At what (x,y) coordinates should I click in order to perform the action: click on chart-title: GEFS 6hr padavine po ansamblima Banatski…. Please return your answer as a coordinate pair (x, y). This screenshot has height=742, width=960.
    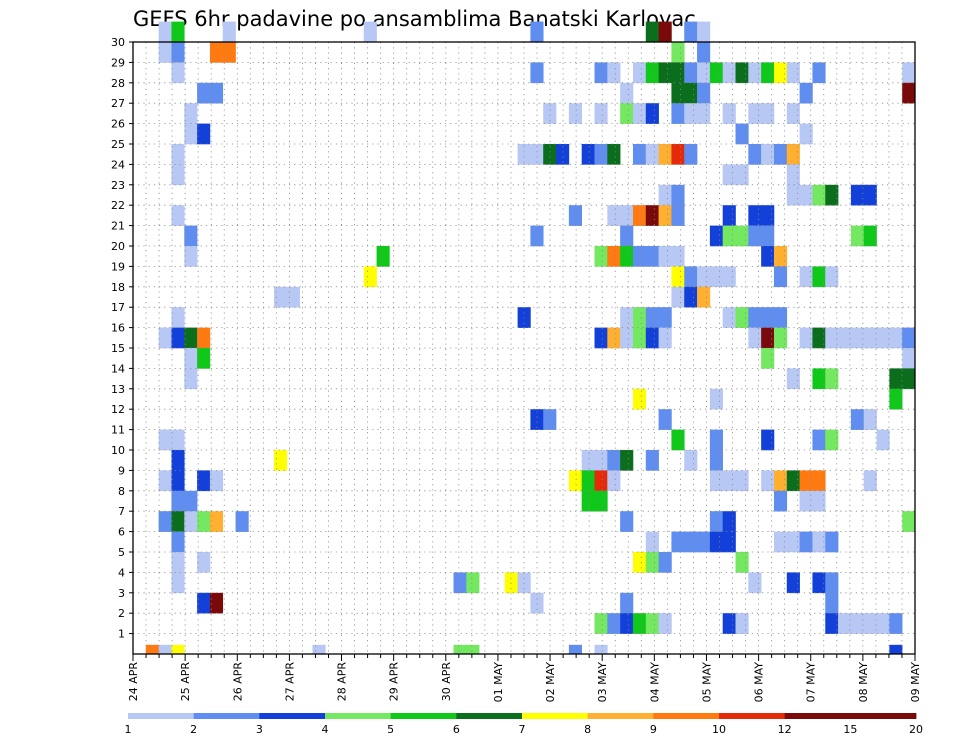
    Looking at the image, I should click on (414, 19).